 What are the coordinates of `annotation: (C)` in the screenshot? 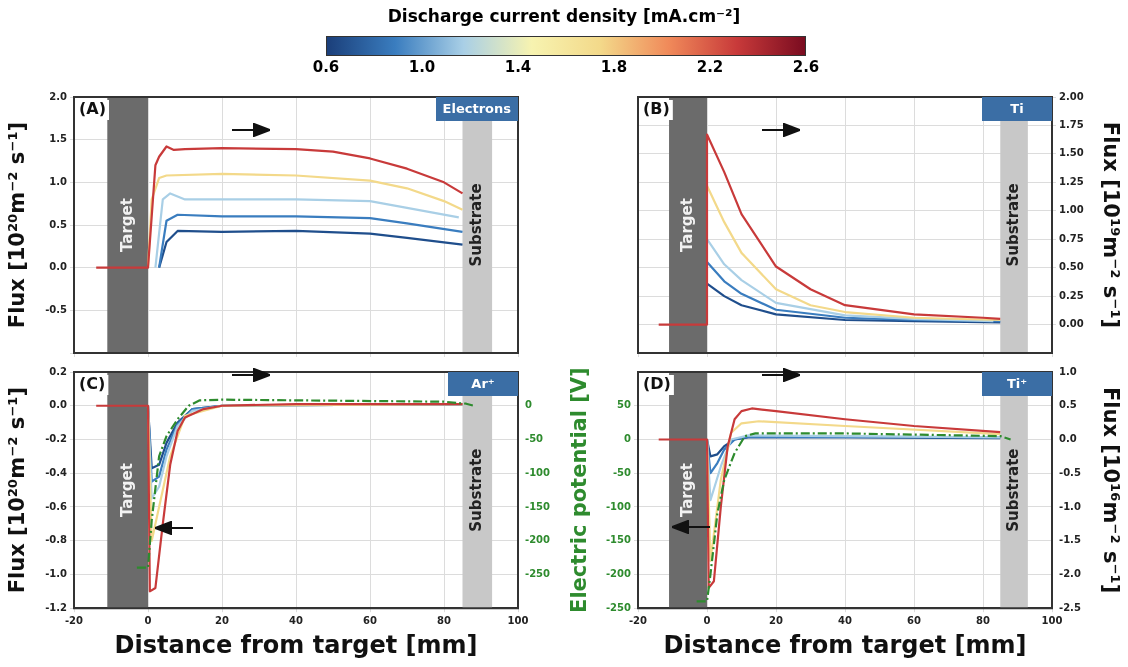 It's located at (92, 384).